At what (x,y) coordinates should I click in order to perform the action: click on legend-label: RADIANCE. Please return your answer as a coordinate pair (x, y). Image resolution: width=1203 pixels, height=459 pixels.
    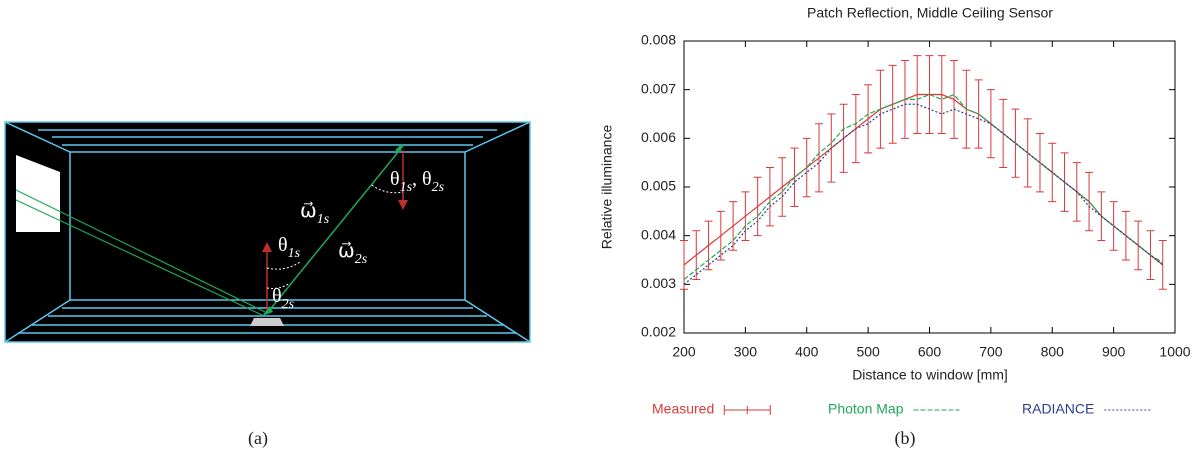
    Looking at the image, I should click on (1058, 409).